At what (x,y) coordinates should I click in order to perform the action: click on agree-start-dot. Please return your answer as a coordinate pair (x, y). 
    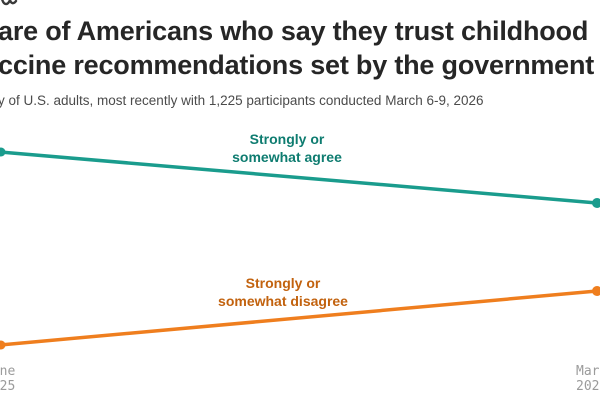
    Looking at the image, I should click on (3, 152).